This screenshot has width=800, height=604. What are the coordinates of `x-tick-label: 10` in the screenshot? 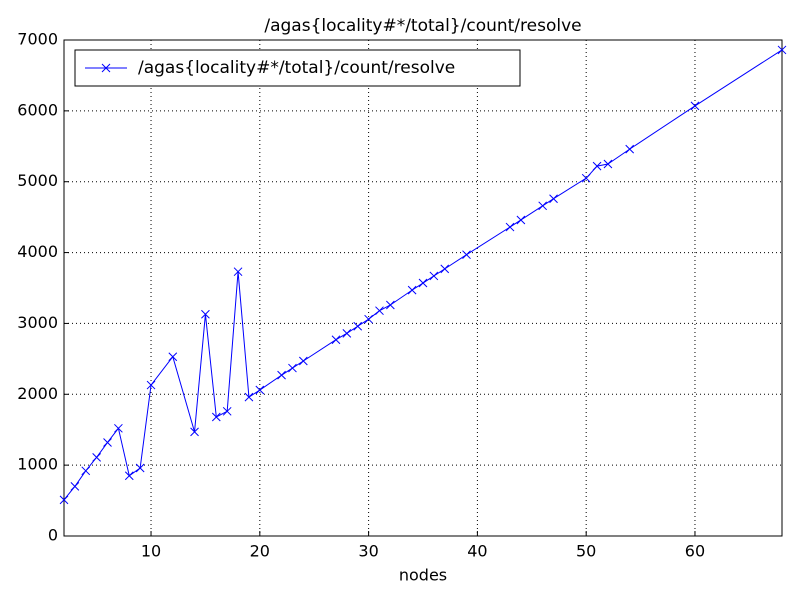 It's located at (151, 551).